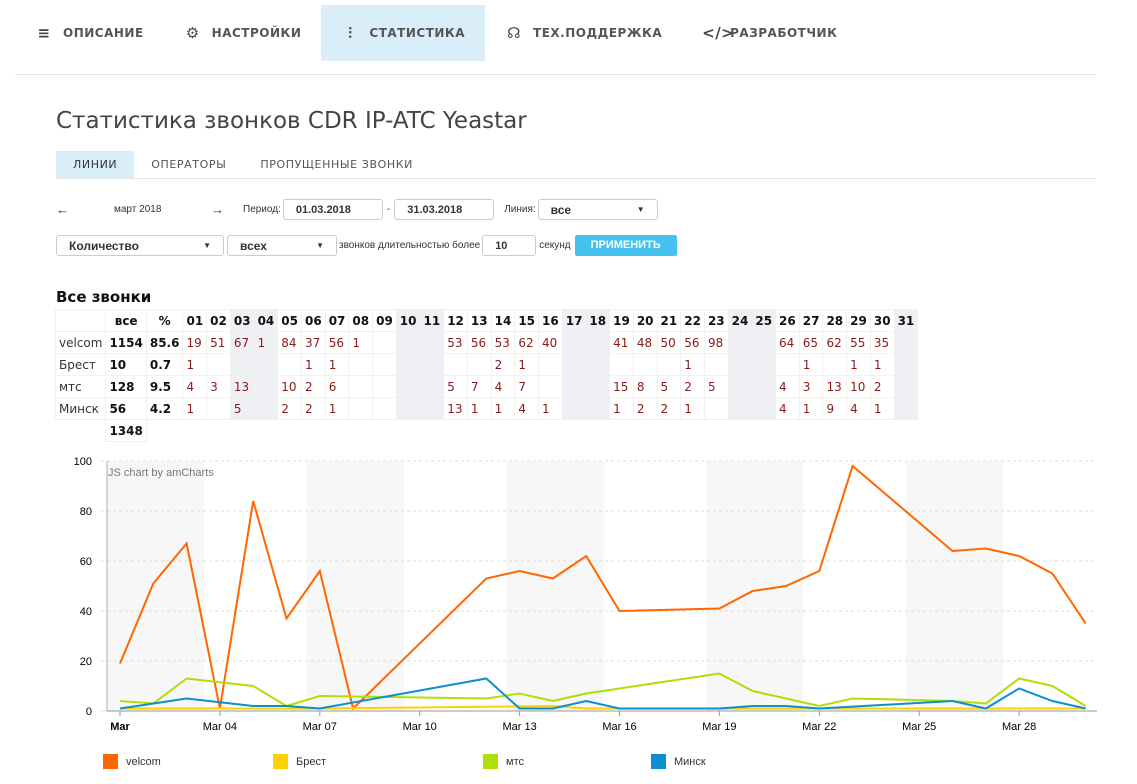 The height and width of the screenshot is (784, 1137). Describe the element at coordinates (192, 33) in the screenshot. I see `gear-icon: ⚙` at that location.